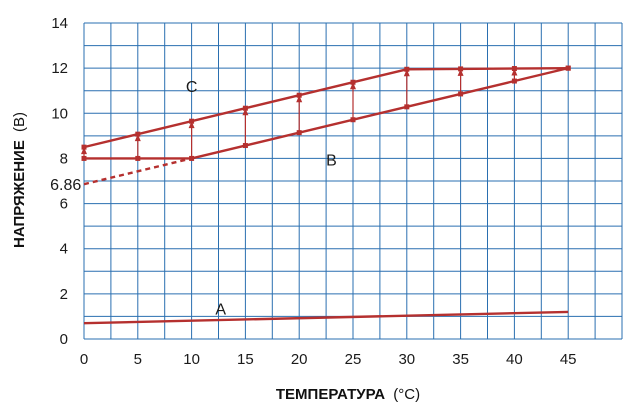 Image resolution: width=640 pixels, height=408 pixels. I want to click on series-line-a, so click(326, 317).